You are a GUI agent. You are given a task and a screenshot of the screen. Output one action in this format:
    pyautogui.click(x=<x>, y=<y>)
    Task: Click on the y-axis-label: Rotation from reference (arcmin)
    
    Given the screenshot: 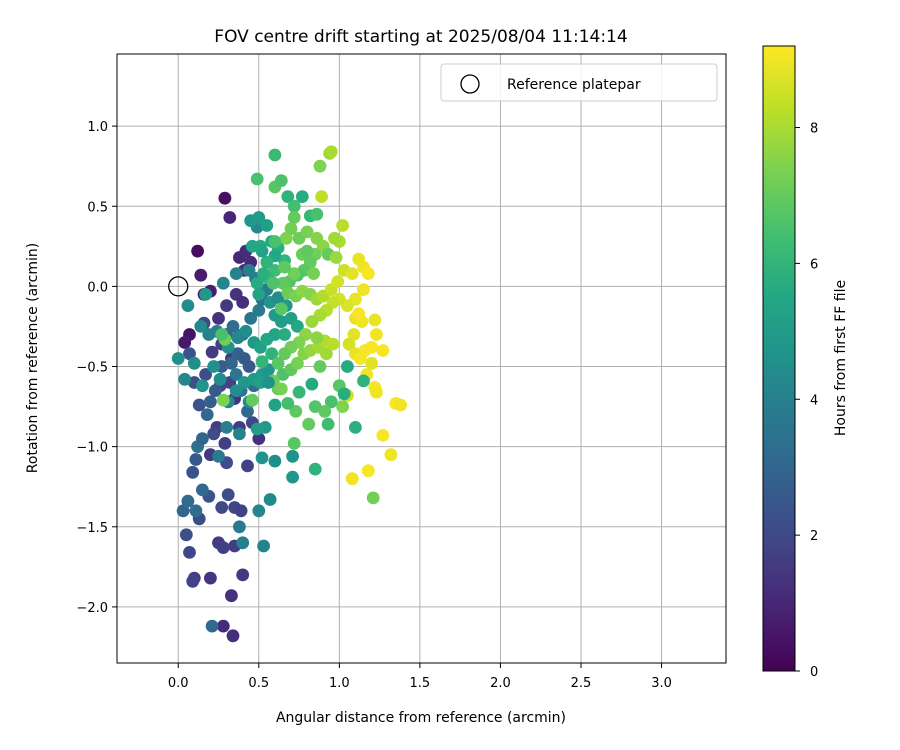 What is the action you would take?
    pyautogui.click(x=33, y=358)
    